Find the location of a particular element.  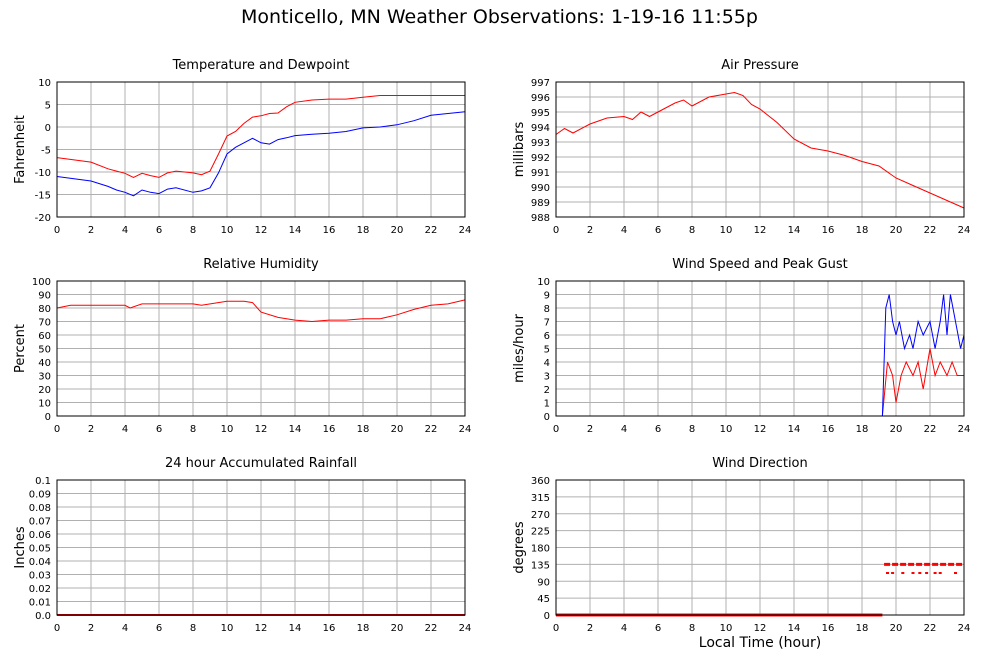

y-tick-label: 70 is located at coordinates (44, 323).